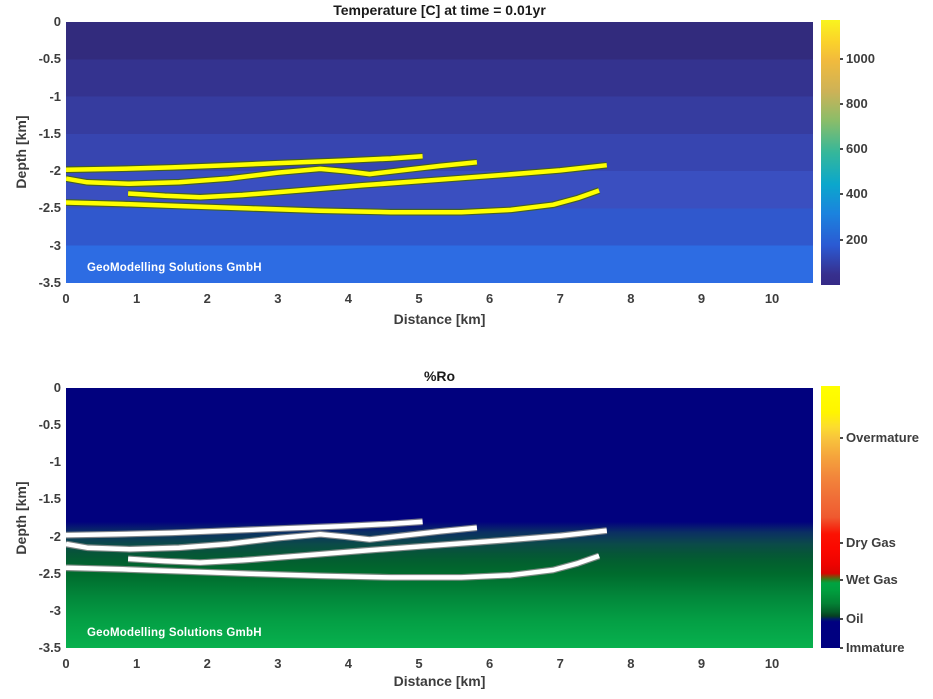  I want to click on temperature-watermark: GeoModelling Solutions GmbH, so click(174, 268).